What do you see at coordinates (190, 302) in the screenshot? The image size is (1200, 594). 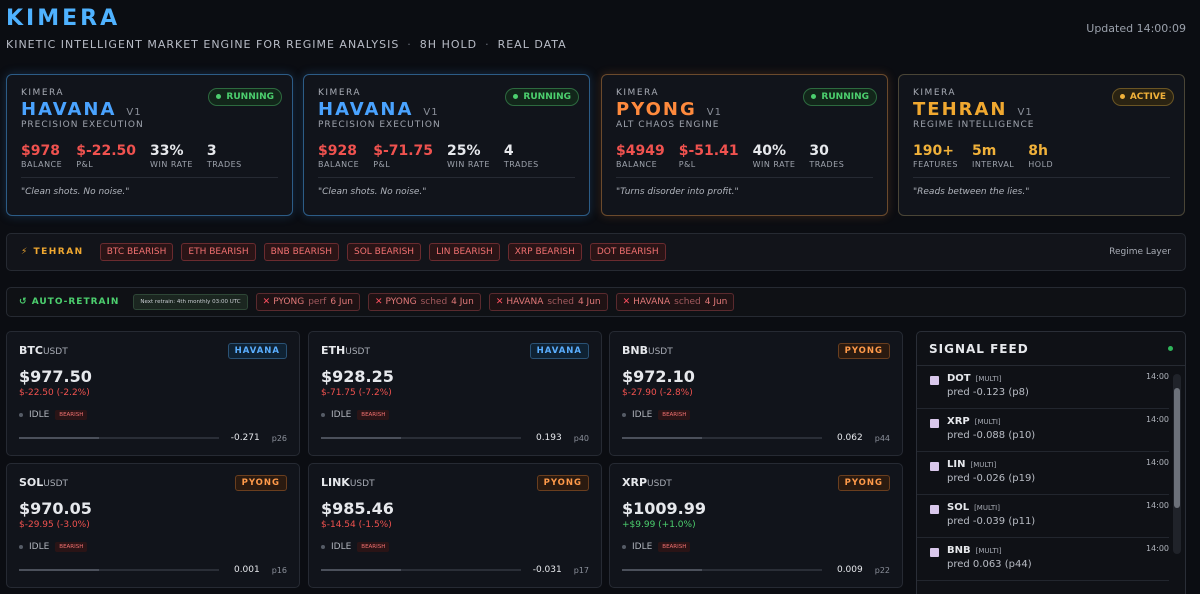 I see `retrain-note: Next retrain: 4th monthly 03:00 UTC` at bounding box center [190, 302].